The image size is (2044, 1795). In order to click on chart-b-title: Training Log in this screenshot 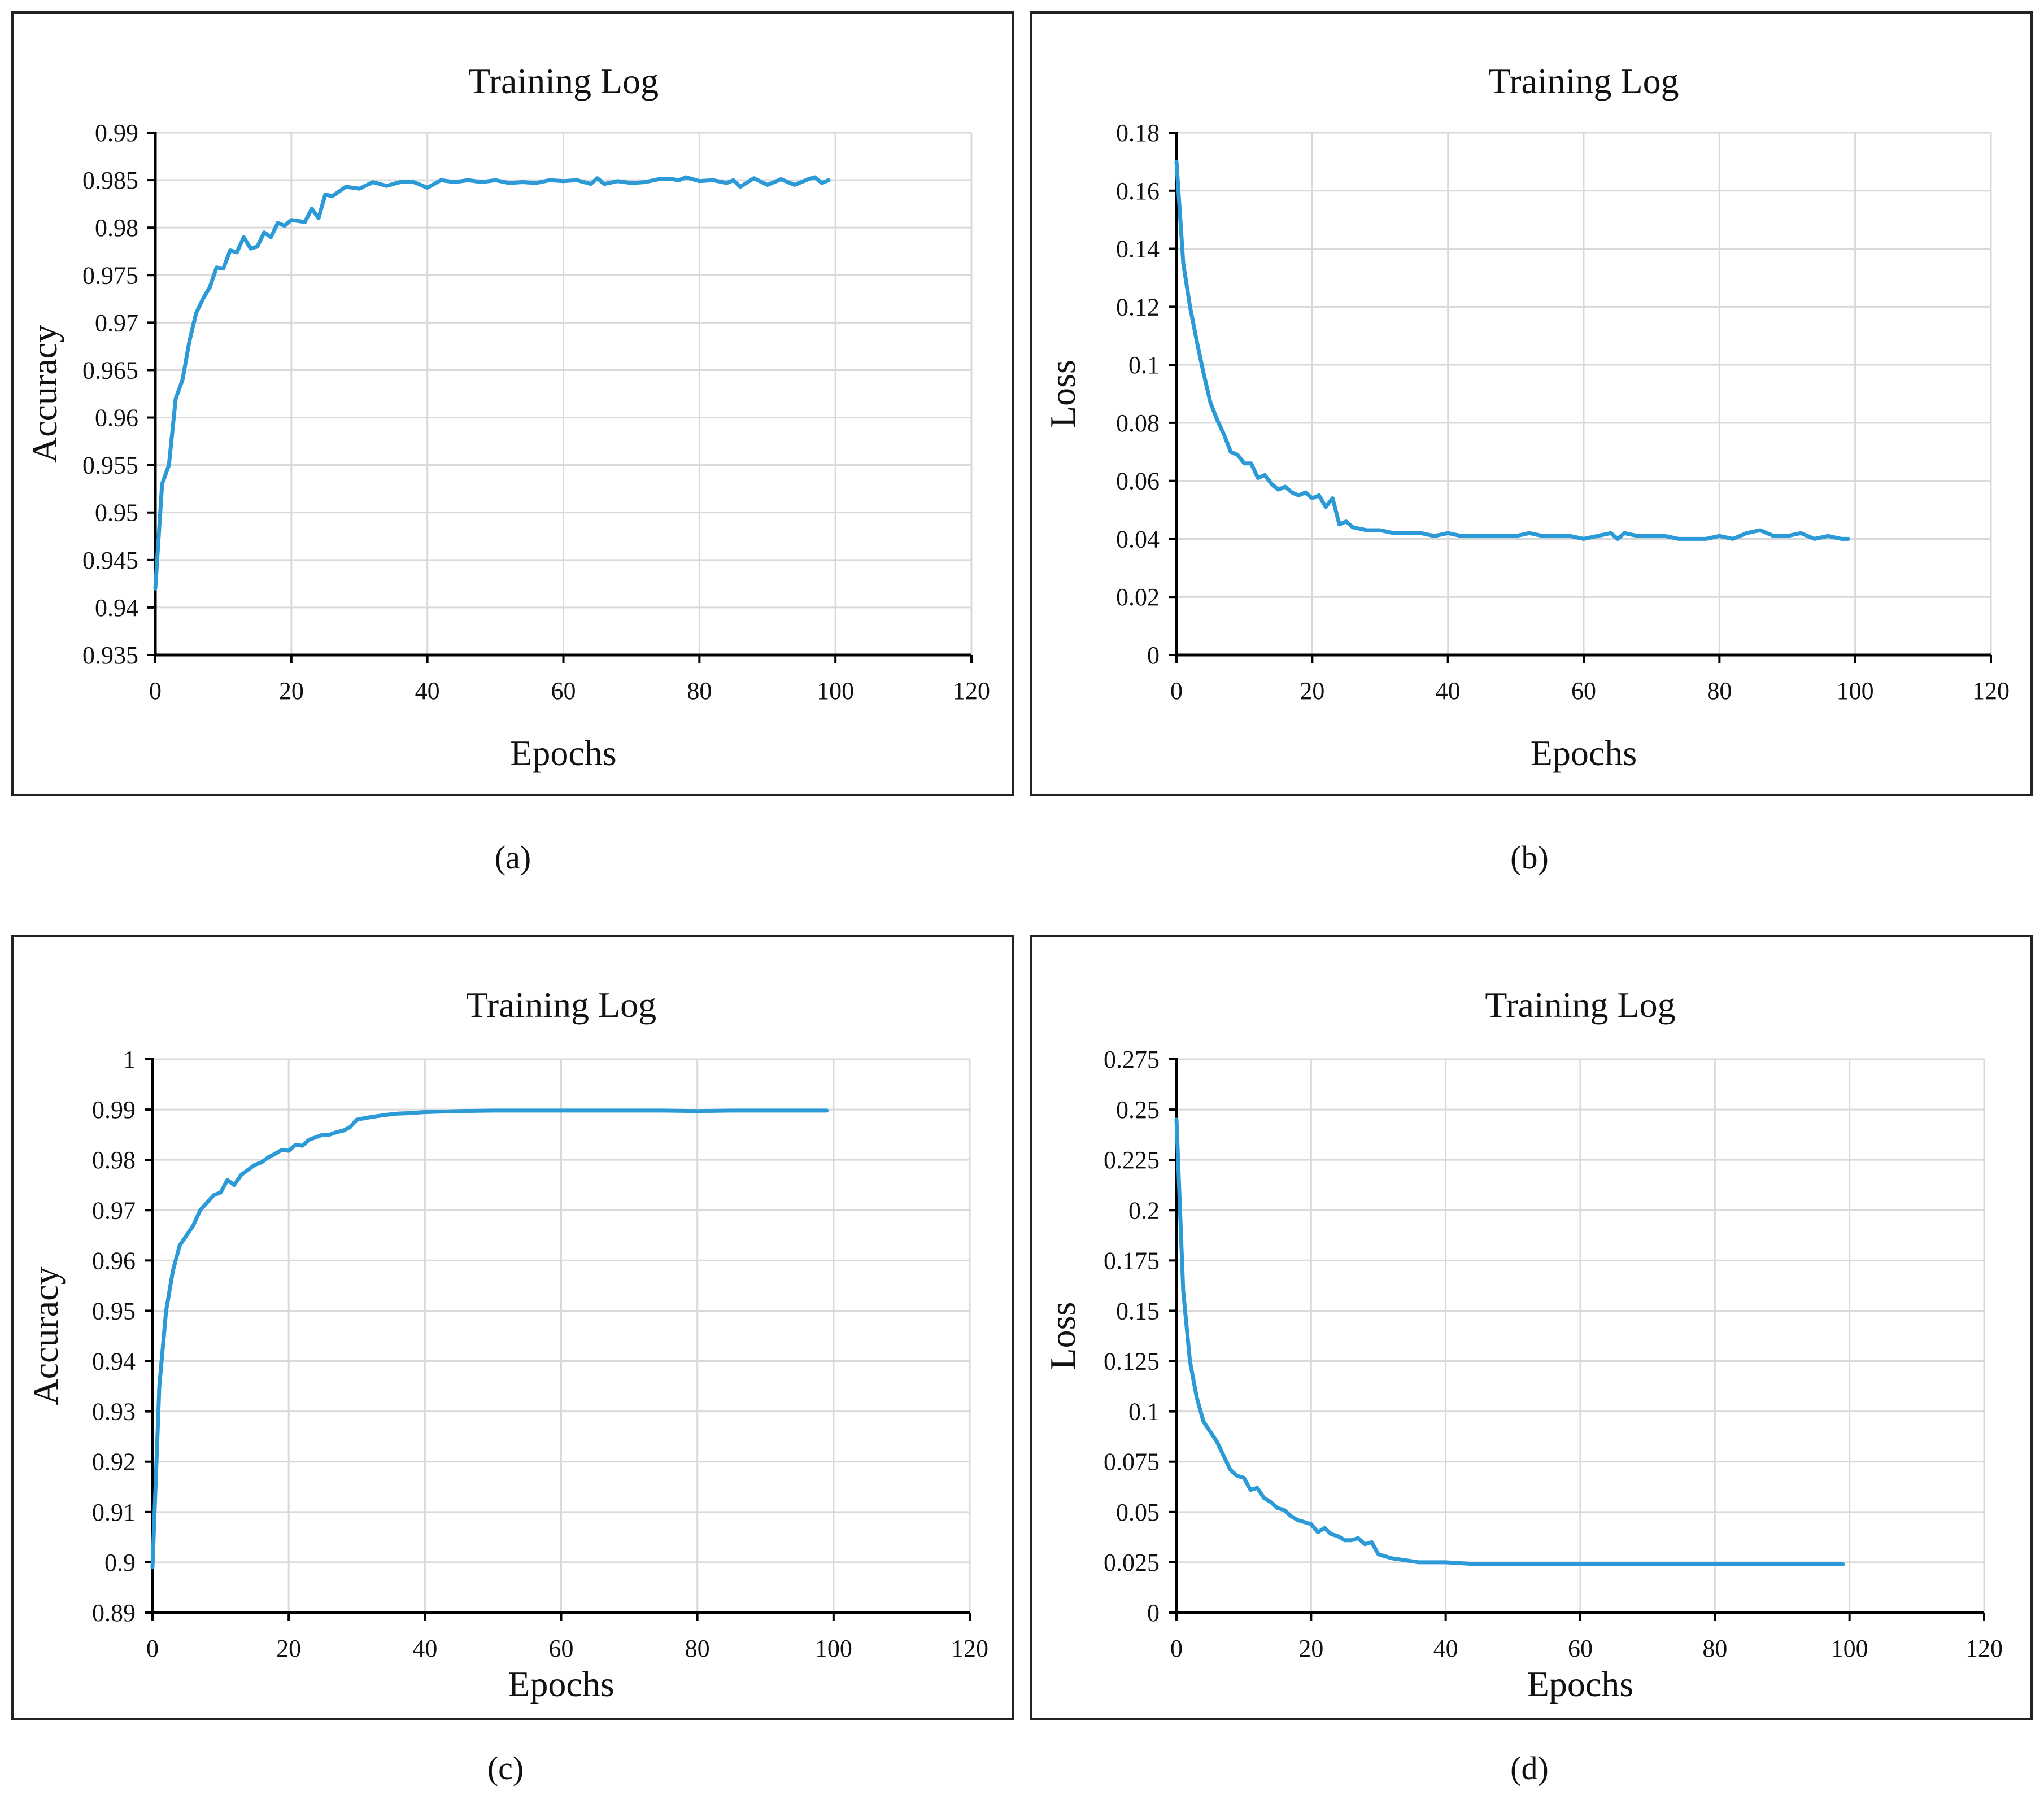, I will do `click(1583, 81)`.